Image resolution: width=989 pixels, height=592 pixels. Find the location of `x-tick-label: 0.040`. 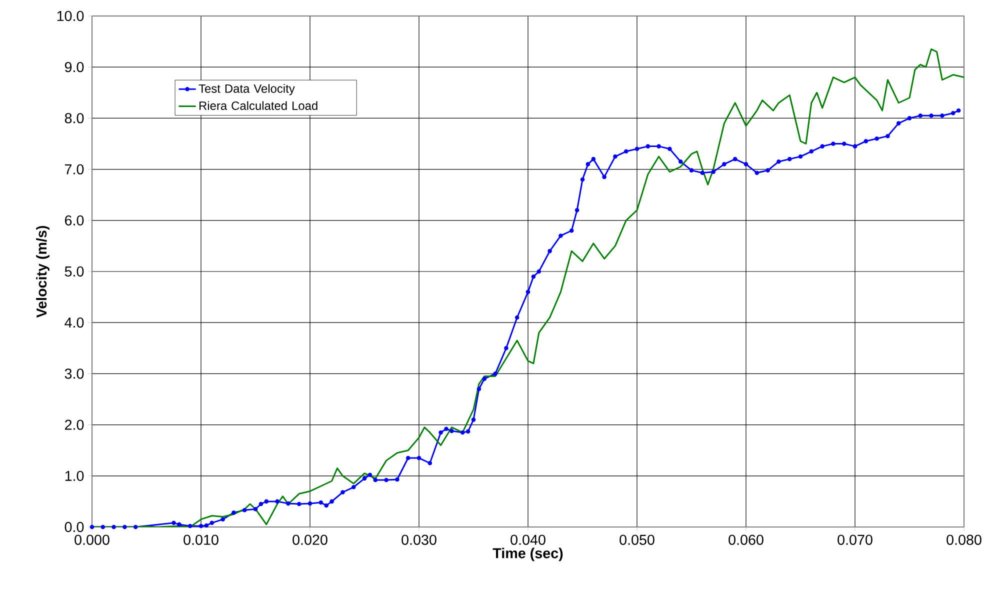

x-tick-label: 0.040 is located at coordinates (528, 539).